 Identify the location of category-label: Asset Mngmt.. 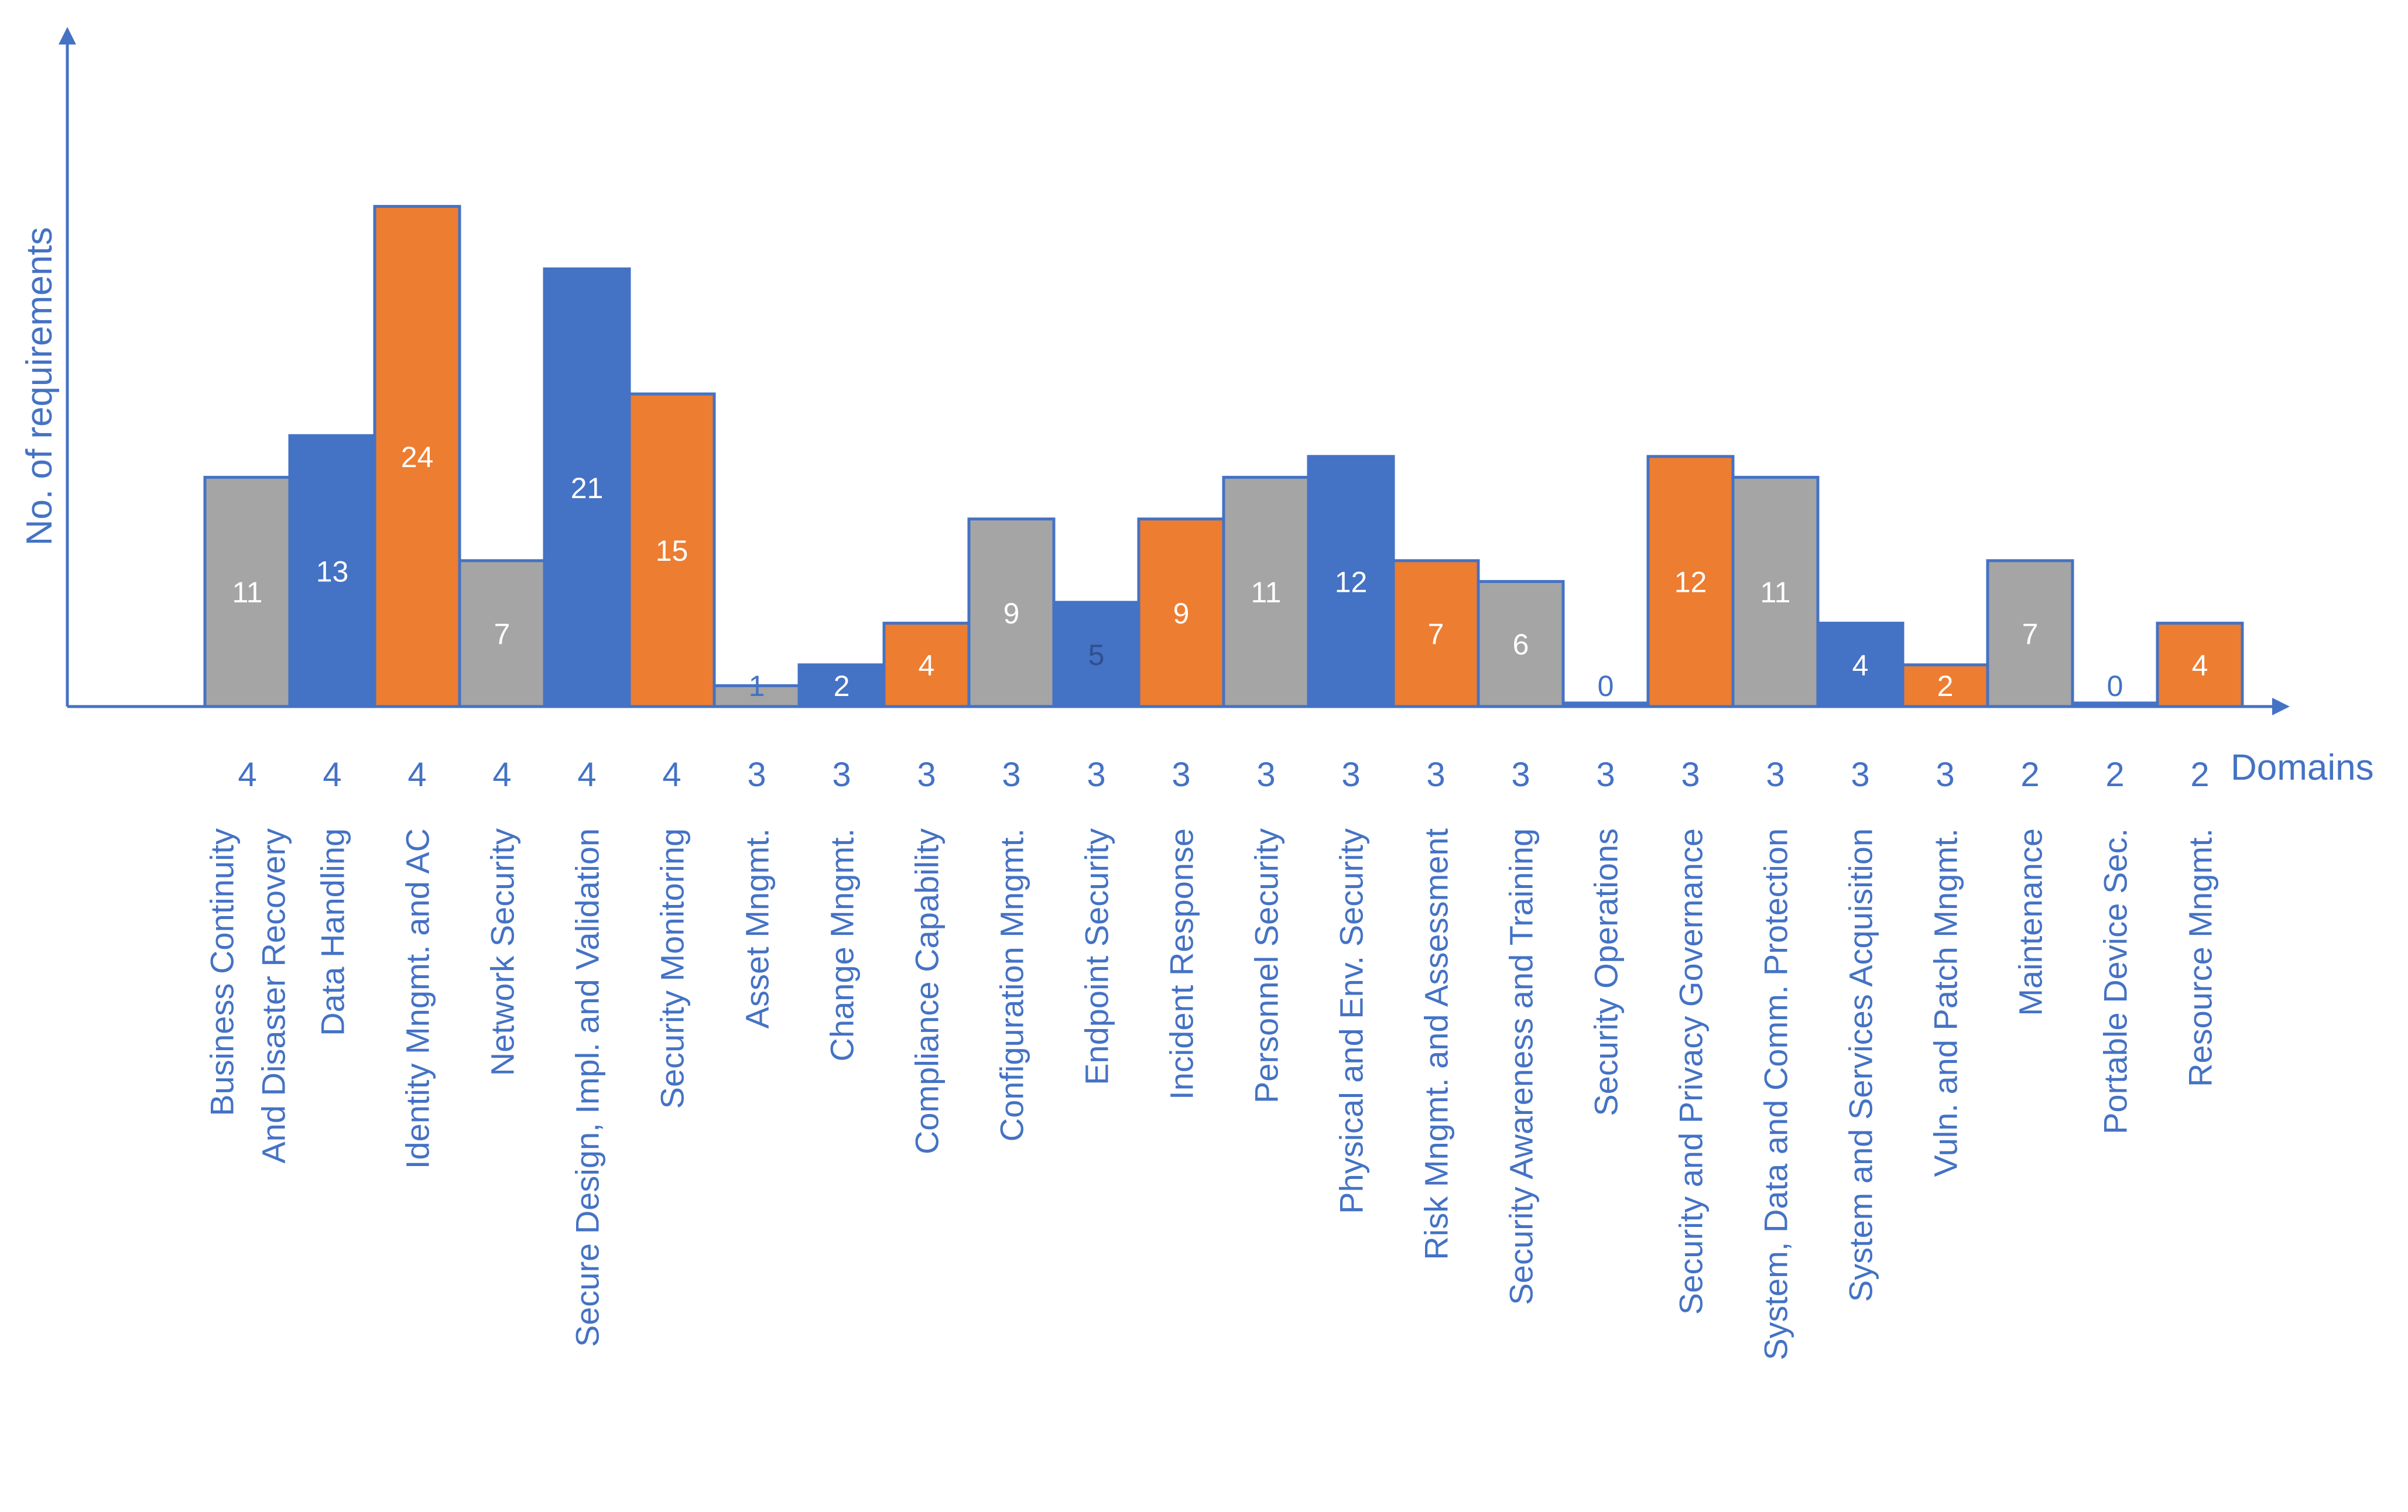
(757, 928).